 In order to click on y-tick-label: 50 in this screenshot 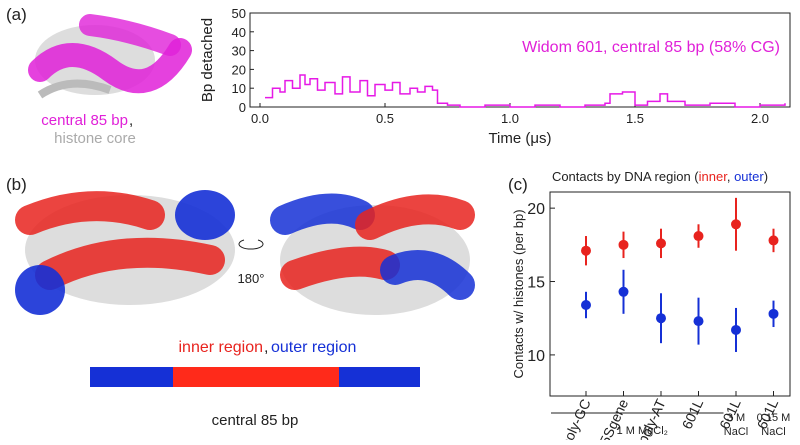, I will do `click(239, 13)`.